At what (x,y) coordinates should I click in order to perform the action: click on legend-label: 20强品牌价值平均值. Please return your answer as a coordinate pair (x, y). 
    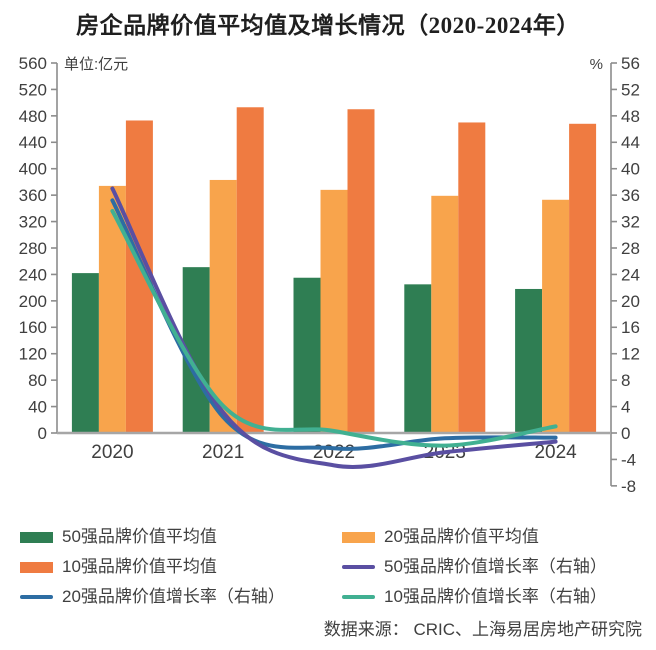
    Looking at the image, I should click on (461, 536).